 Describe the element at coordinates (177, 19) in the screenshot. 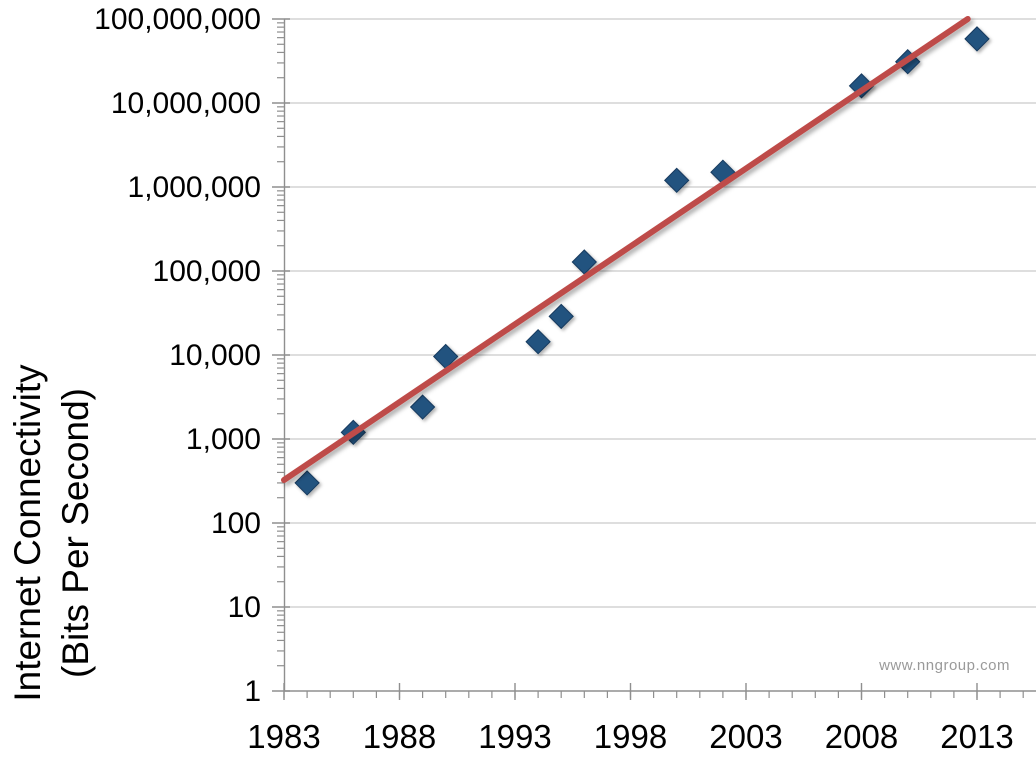

I see `y-tick-label: 100,000,000` at that location.